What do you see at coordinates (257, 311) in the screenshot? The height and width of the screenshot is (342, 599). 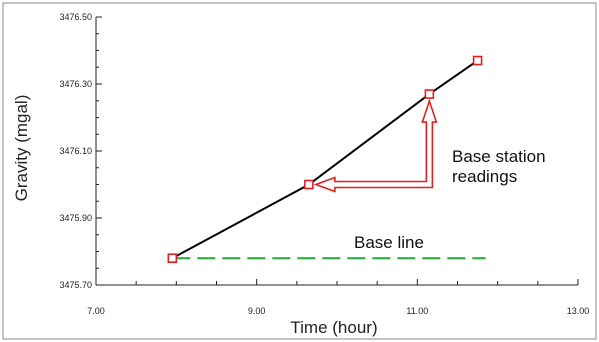 I see `x-tick-label: 9.00` at bounding box center [257, 311].